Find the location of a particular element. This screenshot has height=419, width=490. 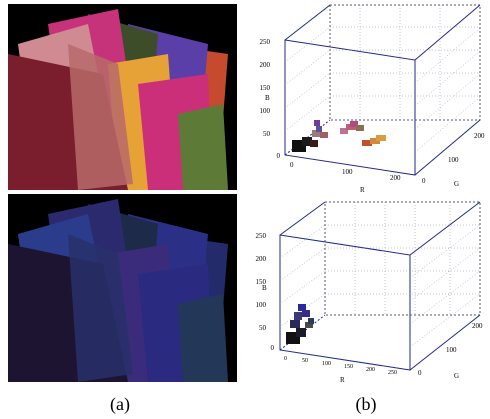

caption-b: (b) is located at coordinates (366, 404).